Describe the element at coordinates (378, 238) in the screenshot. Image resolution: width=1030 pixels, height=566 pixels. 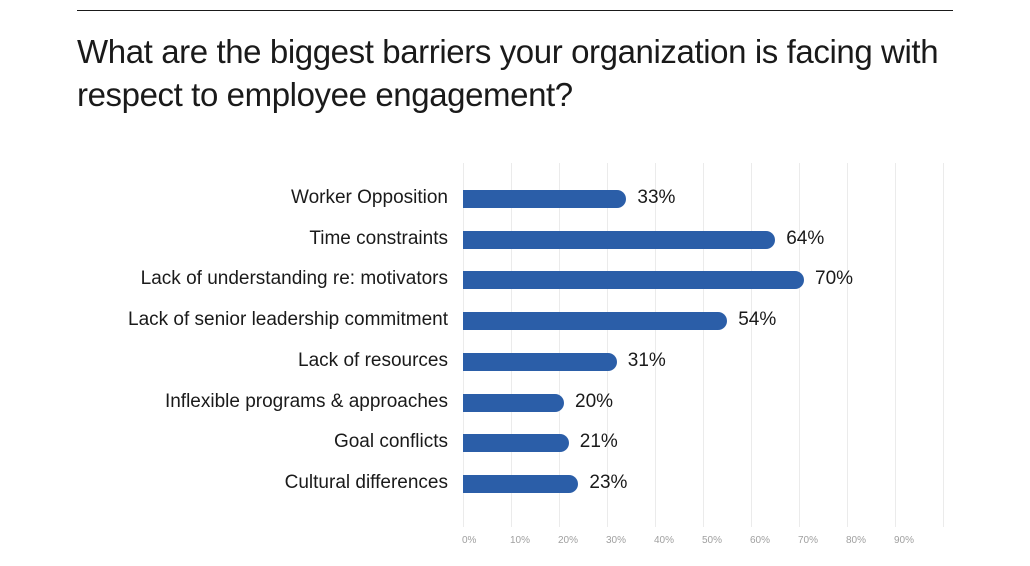
I see `category-label: Time constraints` at that location.